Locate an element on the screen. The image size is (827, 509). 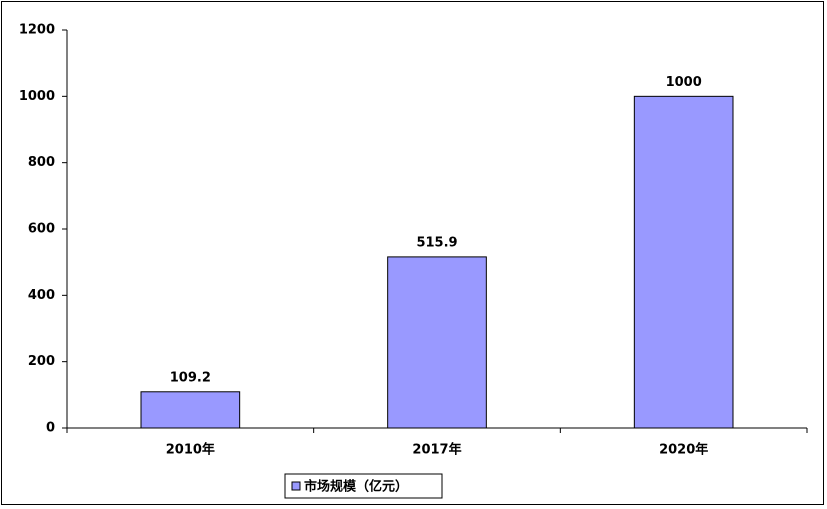
y-tick-label: 1000 is located at coordinates (37, 96).